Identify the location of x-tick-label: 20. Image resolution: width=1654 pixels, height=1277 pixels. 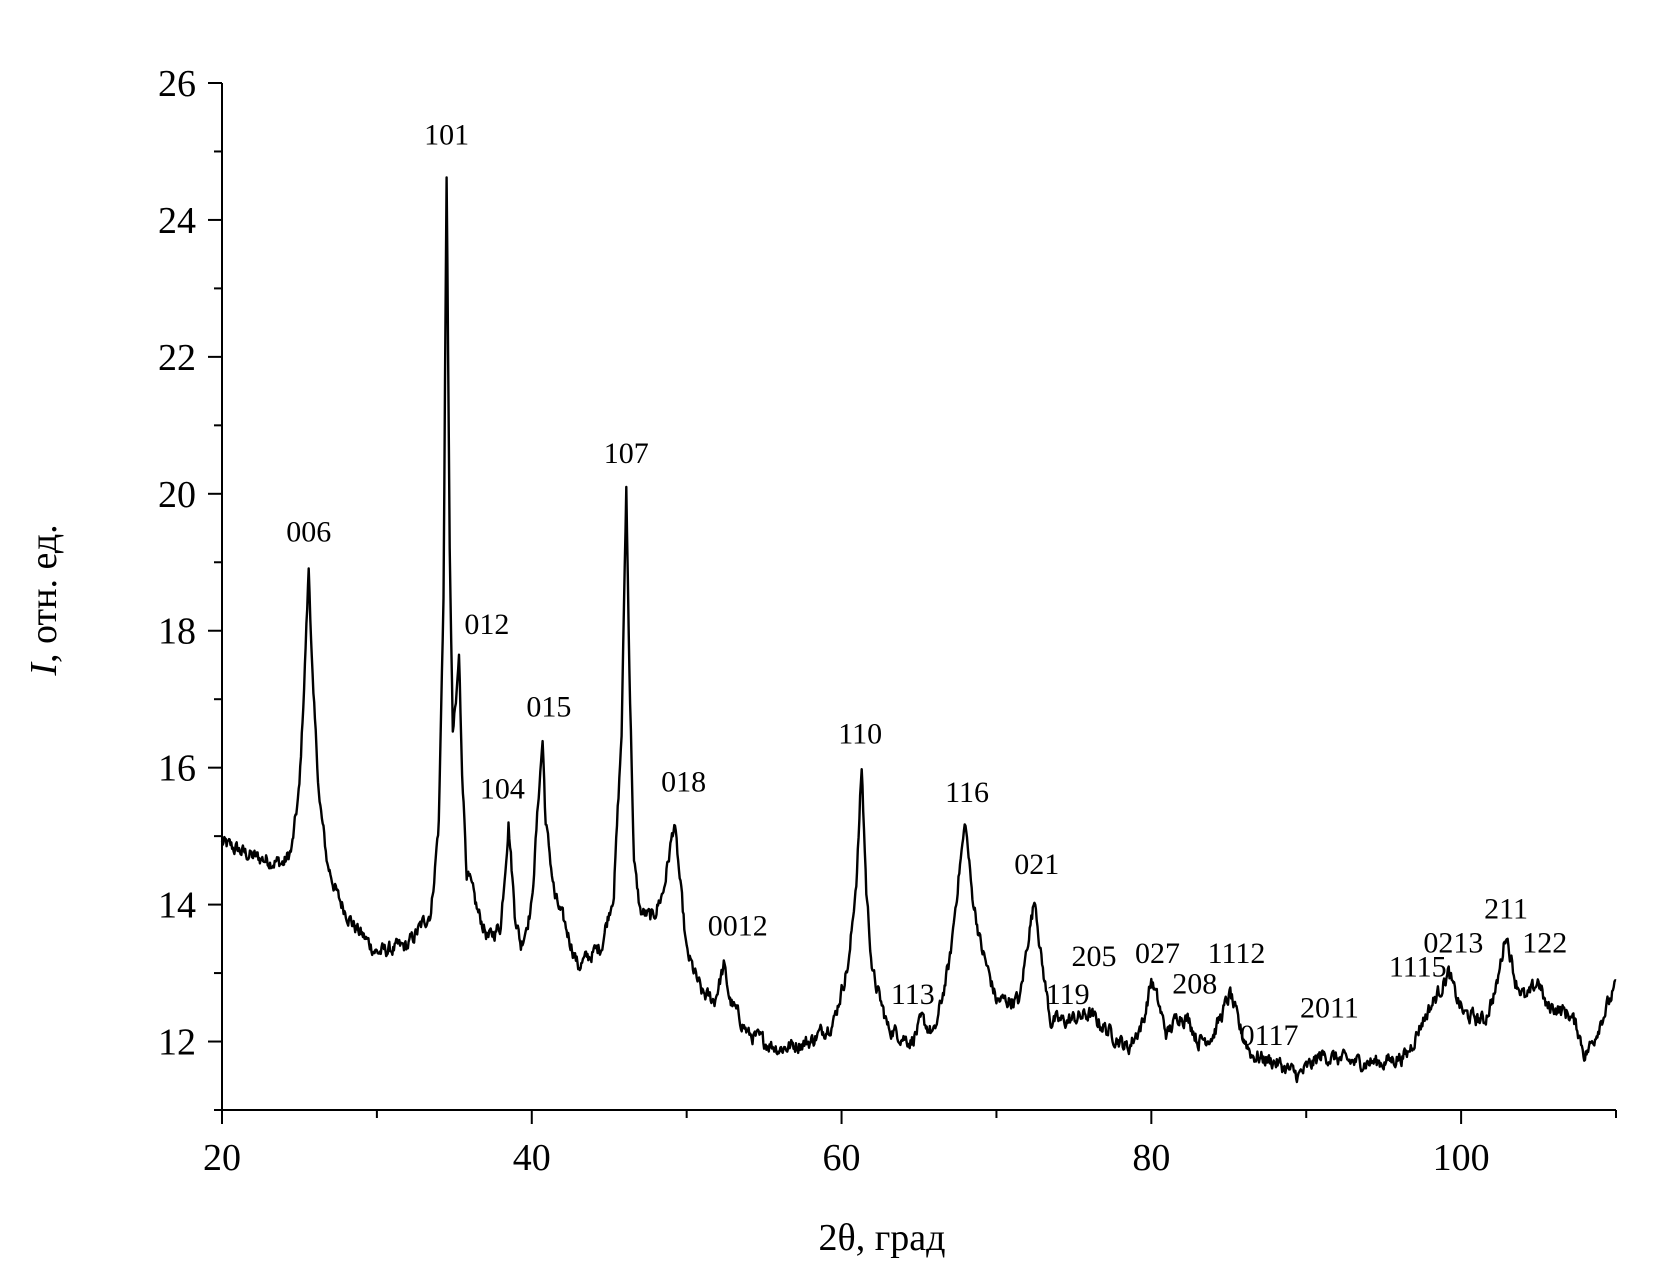
(222, 1158).